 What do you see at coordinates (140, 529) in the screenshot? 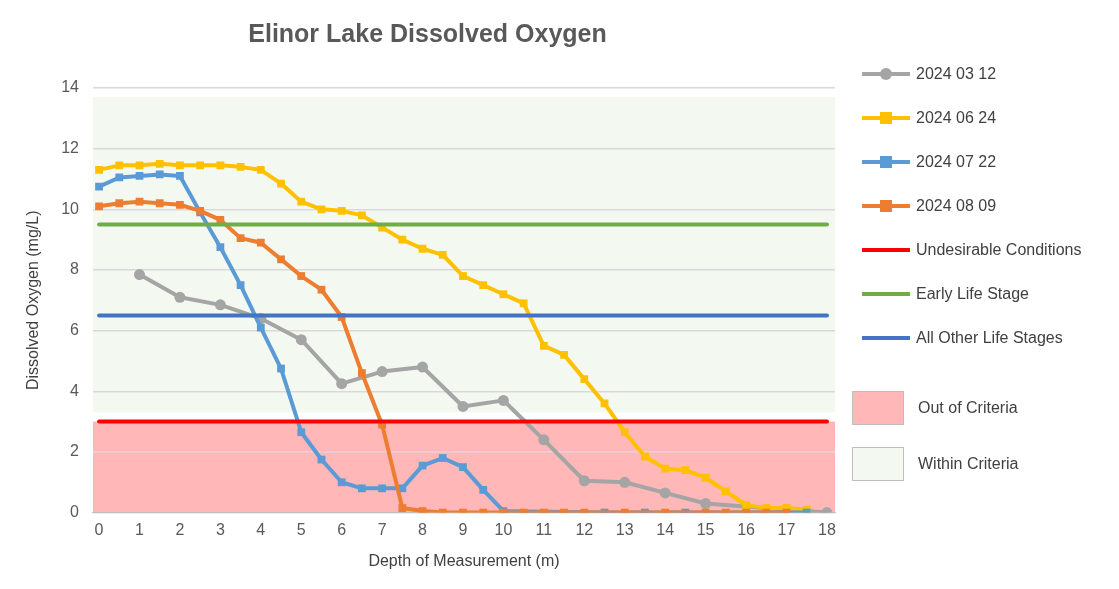
I see `x-tick-label: 1` at bounding box center [140, 529].